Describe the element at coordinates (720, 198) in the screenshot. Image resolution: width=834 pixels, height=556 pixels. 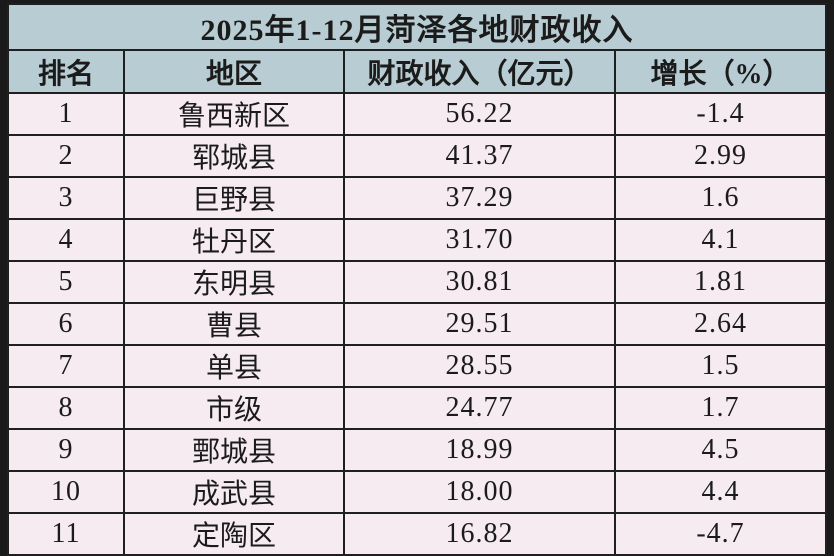
I see `growth-cell: 1.6` at that location.